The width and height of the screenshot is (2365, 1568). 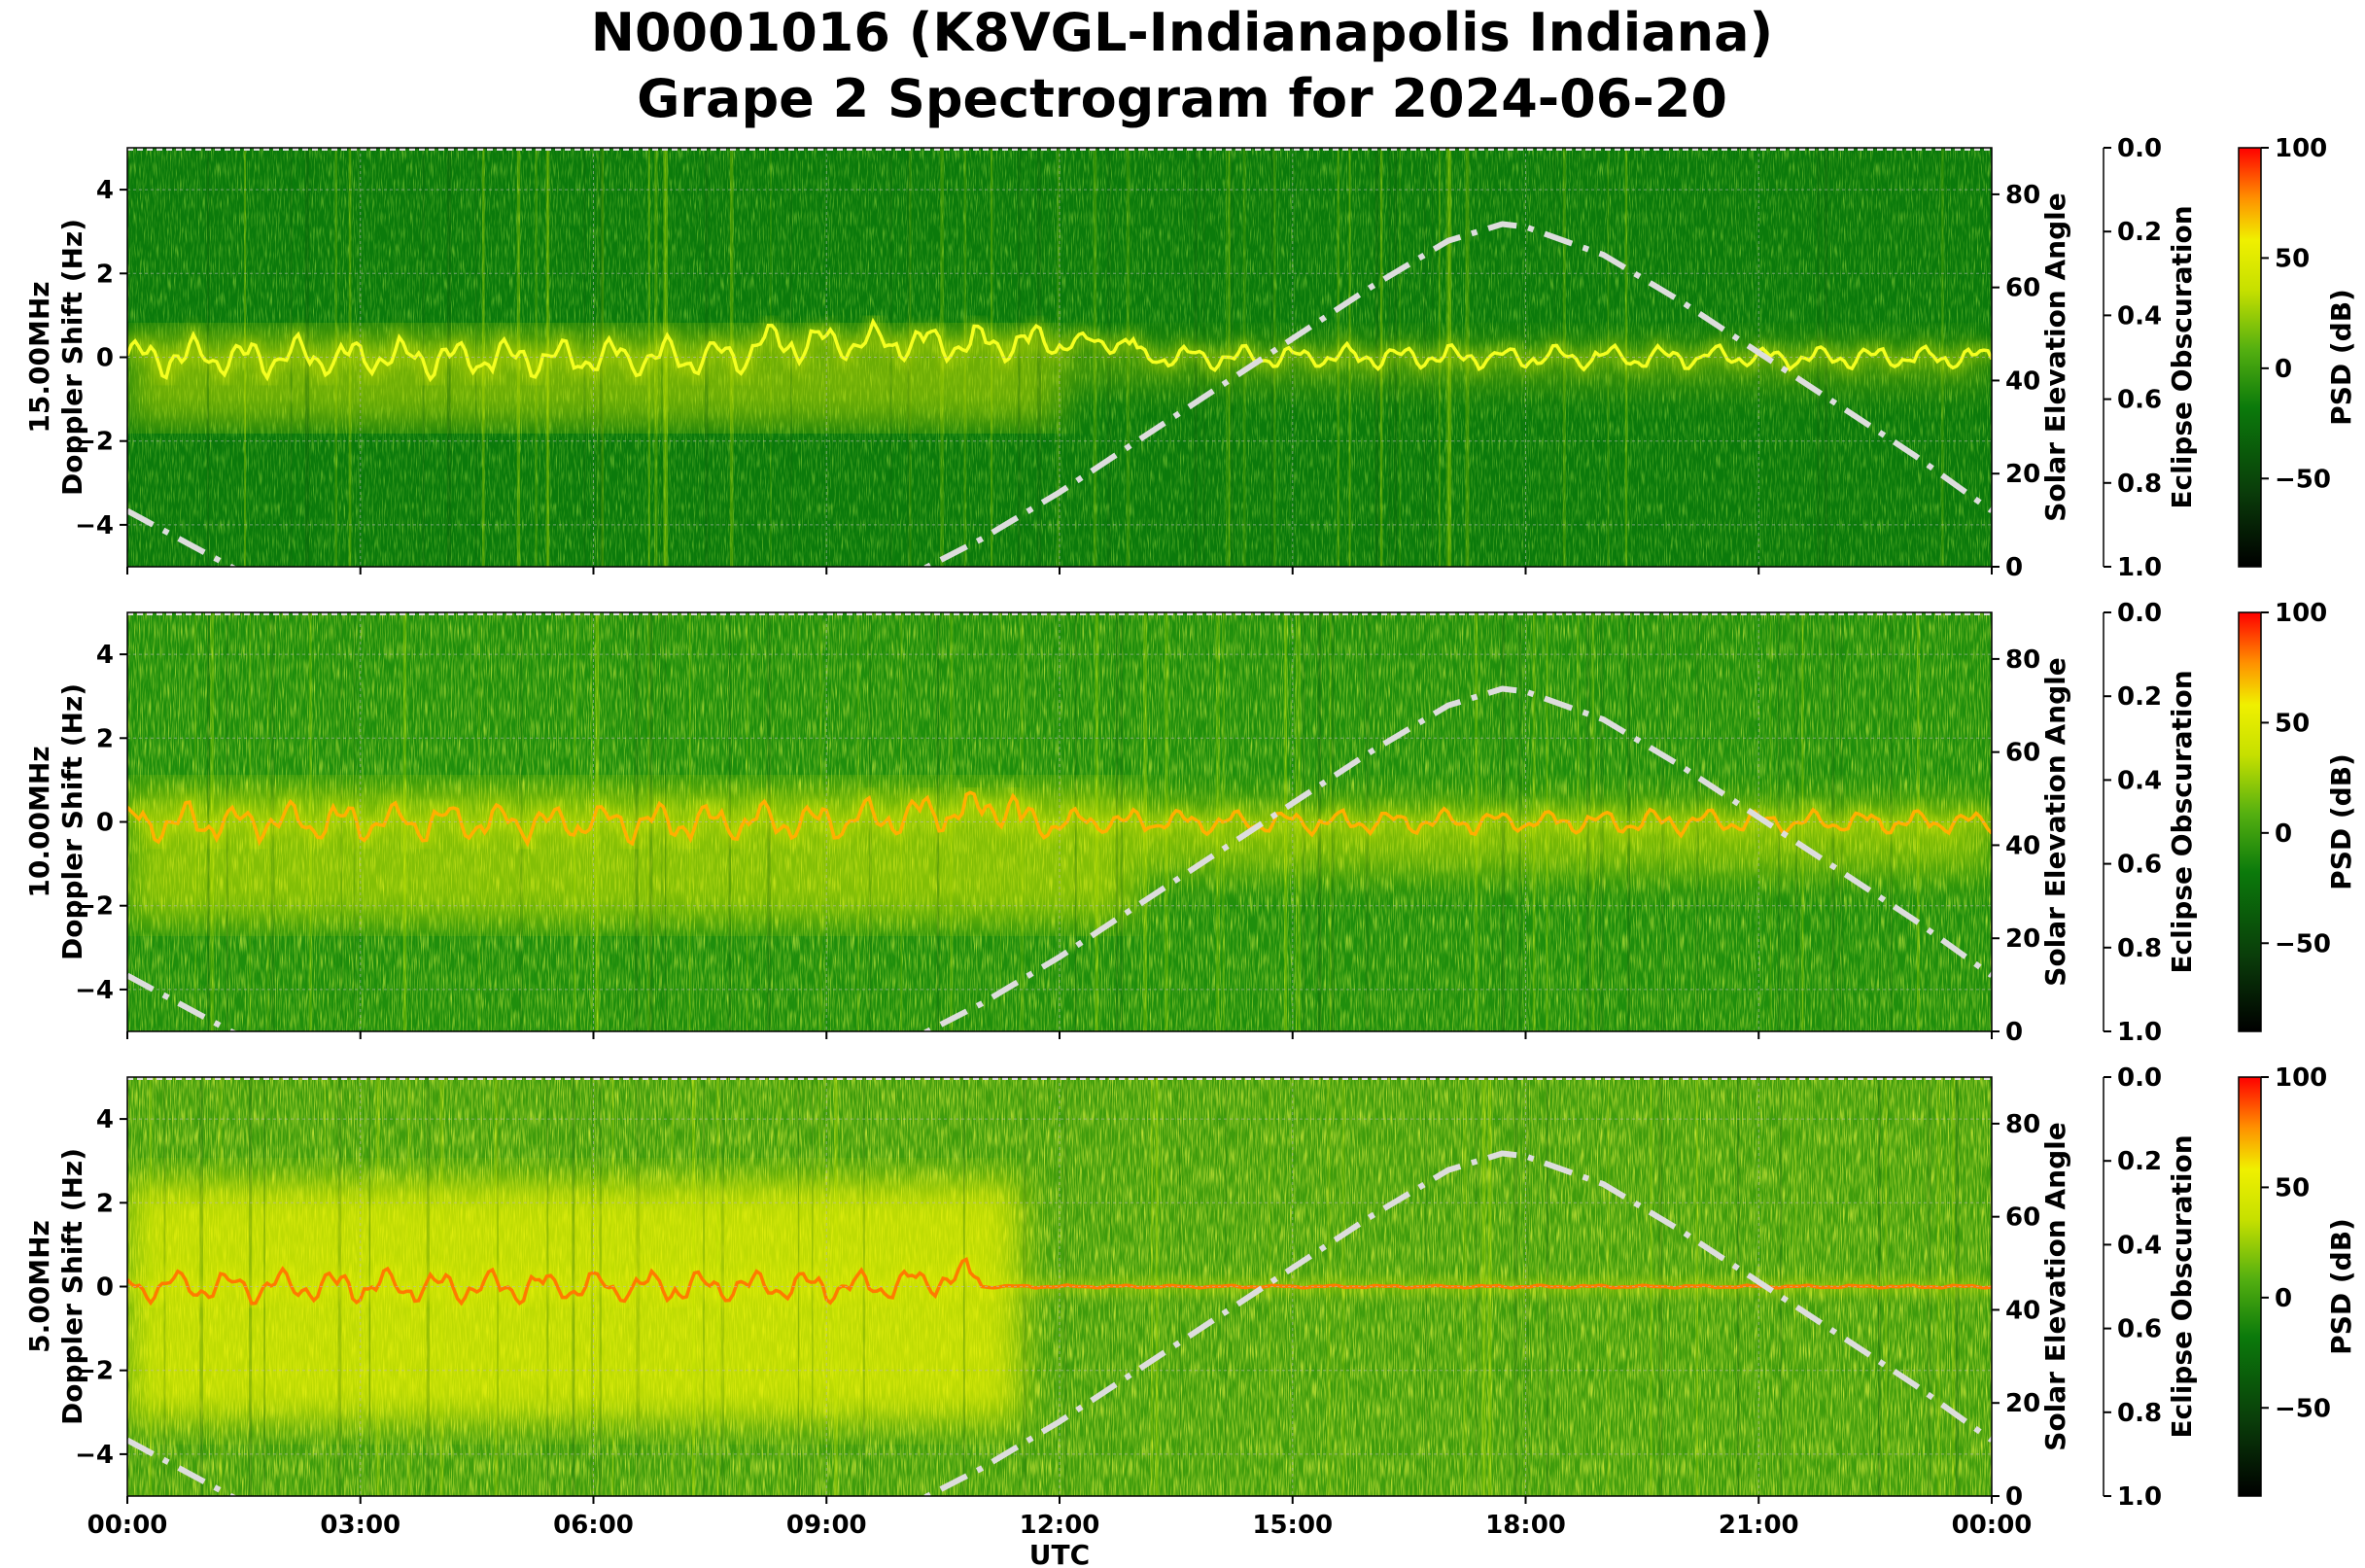 I want to click on y-axis-label: 15.00MHz Doppler Shift (Hz), so click(x=55, y=357).